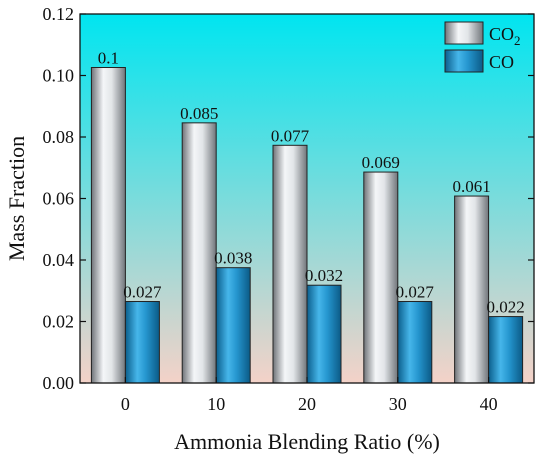 The height and width of the screenshot is (469, 550). I want to click on legend-label-co: CO, so click(501, 62).